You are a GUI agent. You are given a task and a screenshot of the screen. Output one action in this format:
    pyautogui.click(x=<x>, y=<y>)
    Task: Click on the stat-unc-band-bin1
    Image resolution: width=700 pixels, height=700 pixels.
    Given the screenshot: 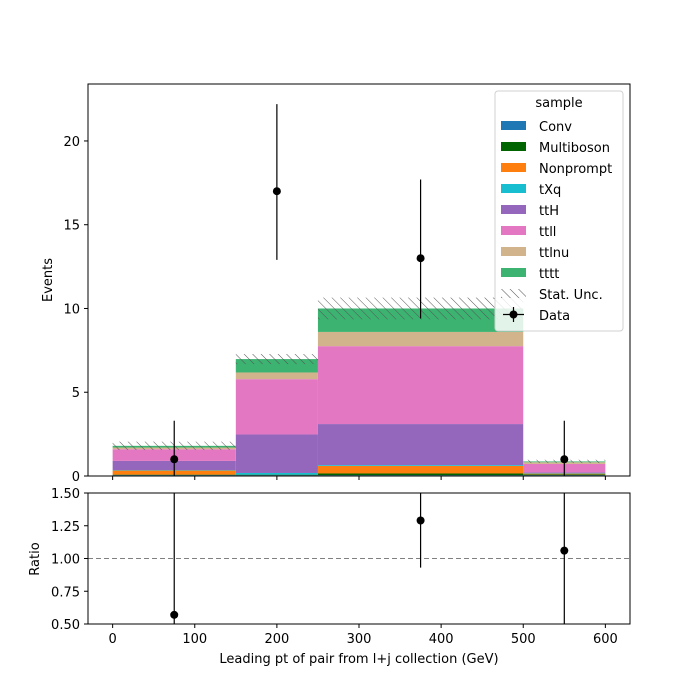 What is the action you would take?
    pyautogui.click(x=276, y=359)
    